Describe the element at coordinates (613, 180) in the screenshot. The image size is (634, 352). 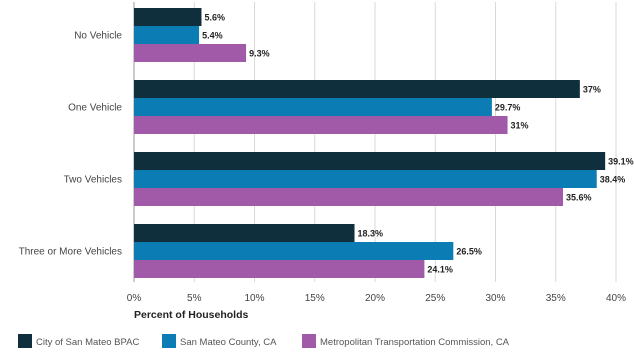
I see `data-label: 38.4%` at that location.